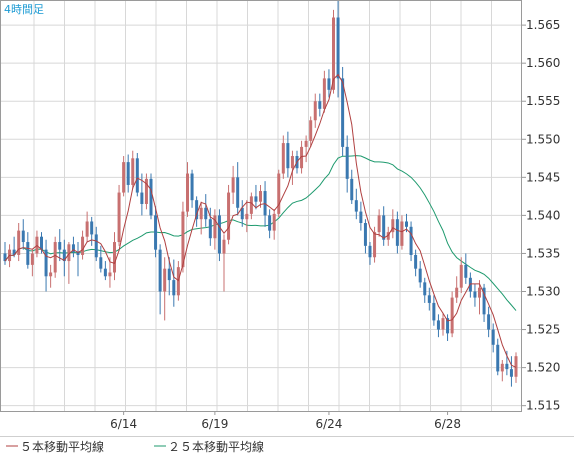  I want to click on y-tick-label: 1.515, so click(543, 406).